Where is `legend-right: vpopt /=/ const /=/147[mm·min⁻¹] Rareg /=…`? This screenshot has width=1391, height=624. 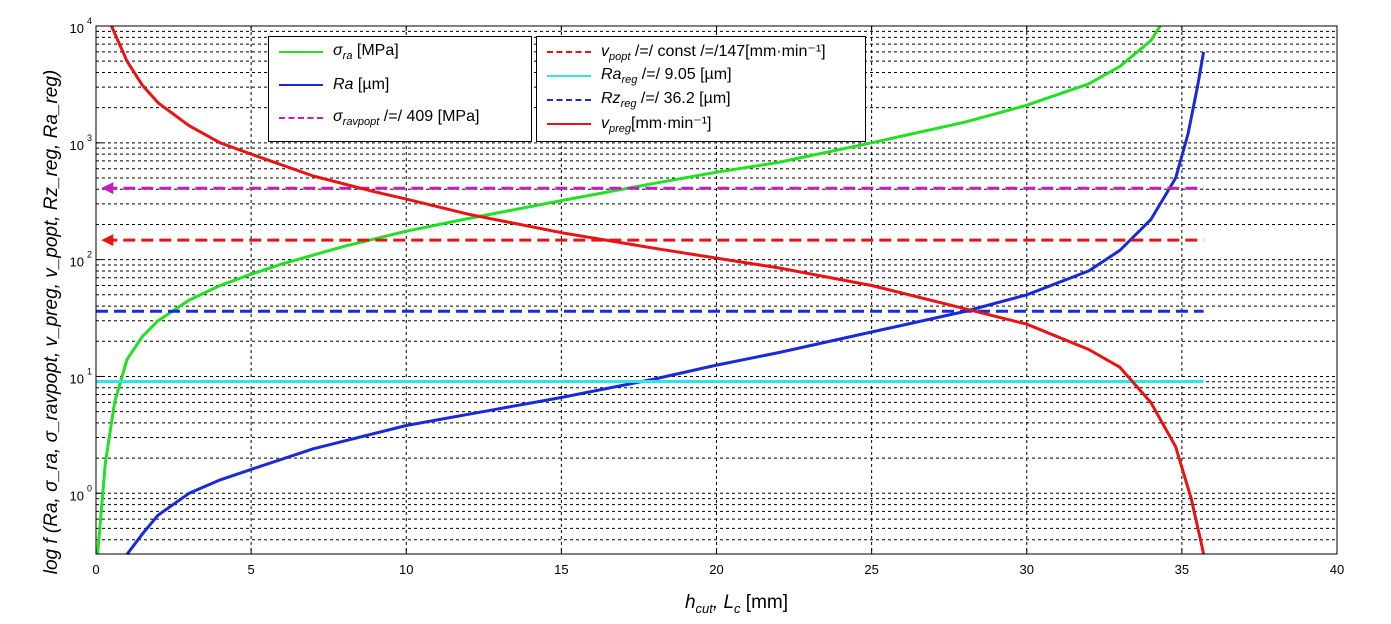 legend-right: vpopt /=/ const /=/147[mm·min⁻¹] Rareg /=… is located at coordinates (701, 89).